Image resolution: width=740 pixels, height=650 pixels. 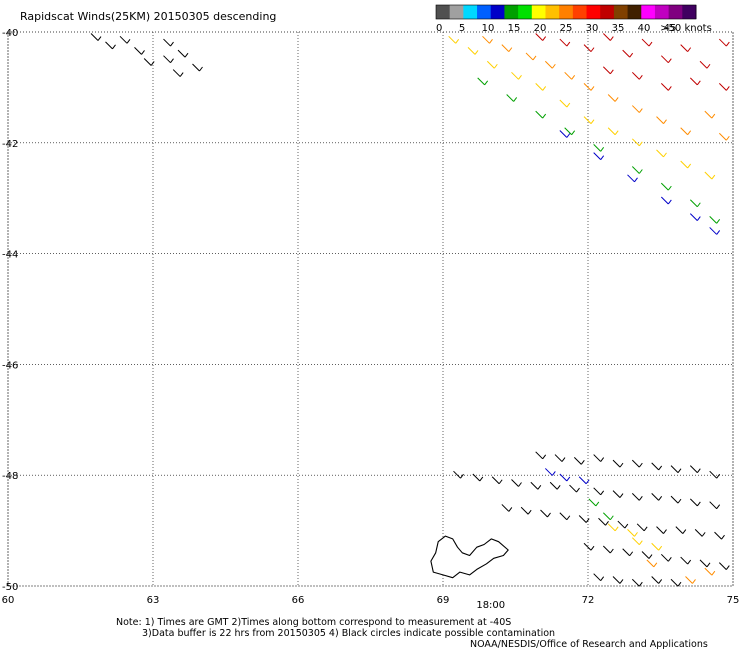 I want to click on x-tick-label: 60, so click(x=8, y=600).